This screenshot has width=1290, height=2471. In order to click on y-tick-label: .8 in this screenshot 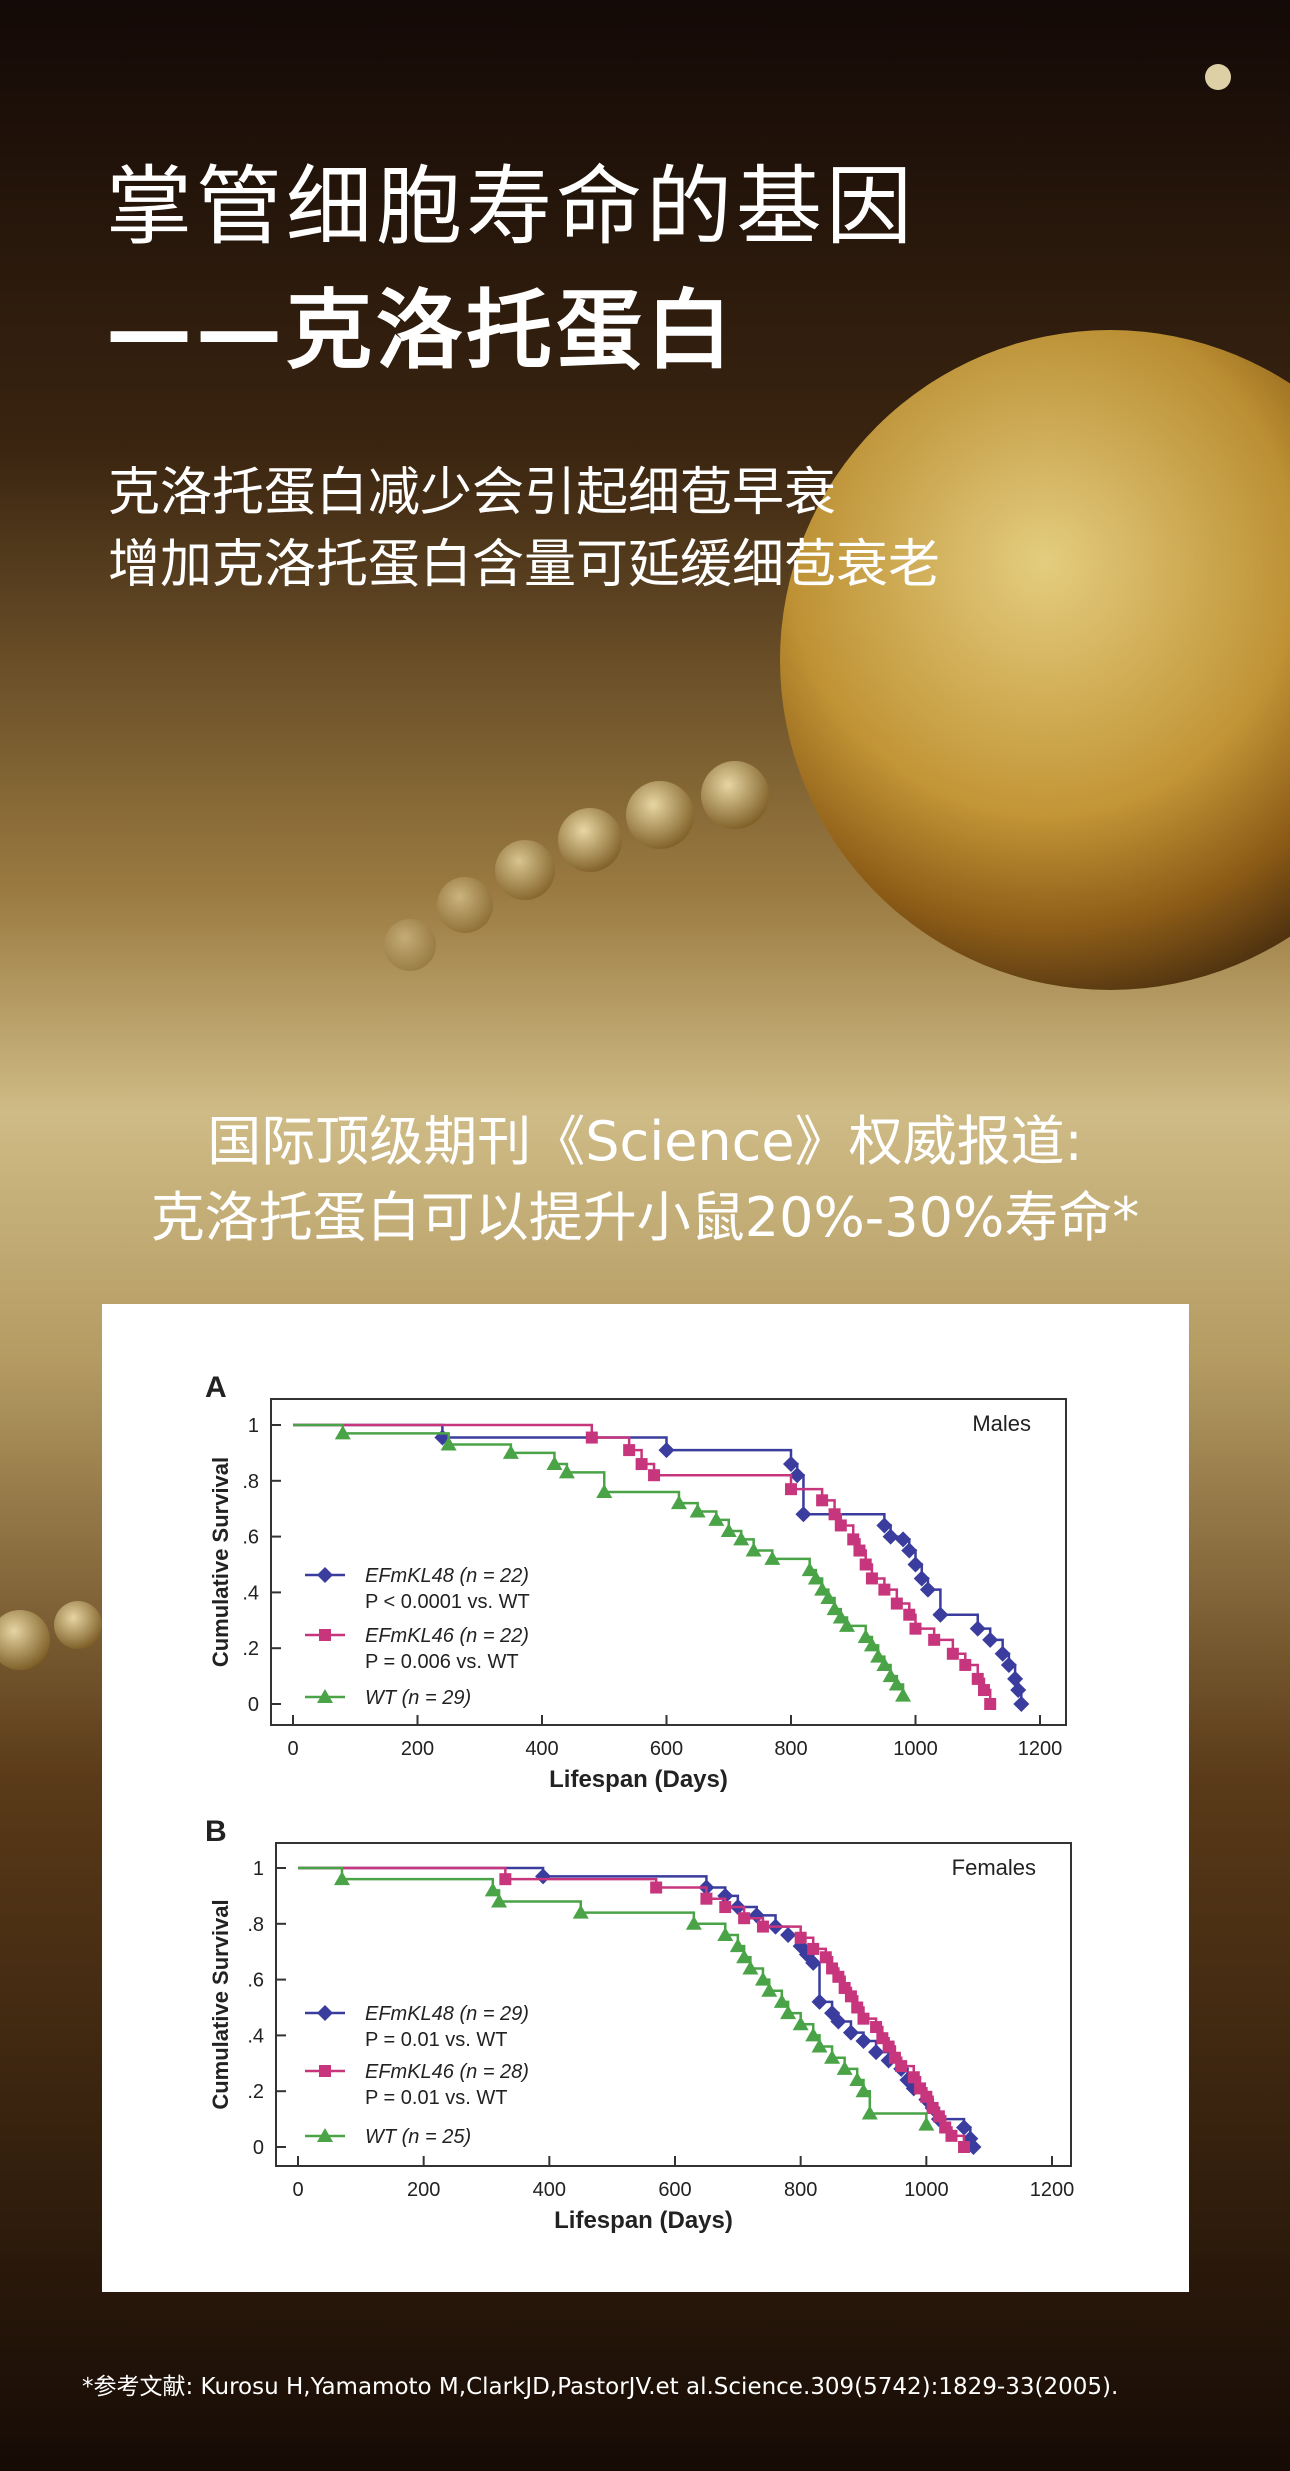, I will do `click(250, 1482)`.